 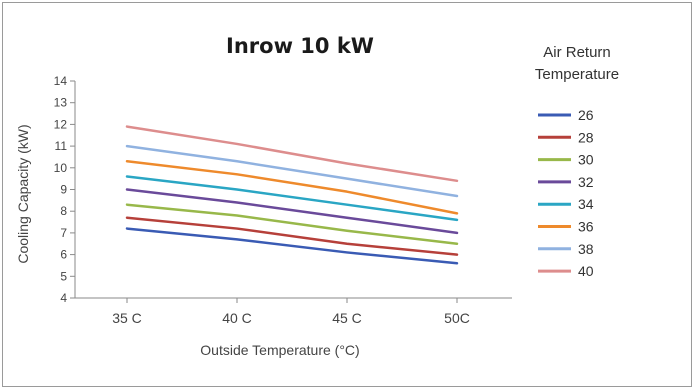 What do you see at coordinates (586, 271) in the screenshot?
I see `legend-label-40: 40` at bounding box center [586, 271].